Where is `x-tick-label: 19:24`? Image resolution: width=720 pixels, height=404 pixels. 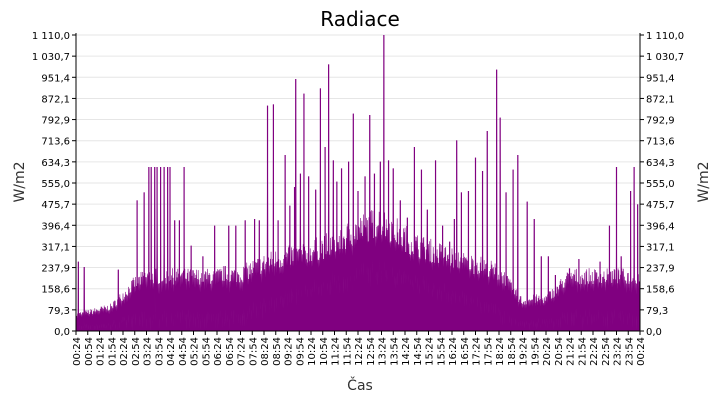
x-tick-label: 19:24 is located at coordinates (524, 351).